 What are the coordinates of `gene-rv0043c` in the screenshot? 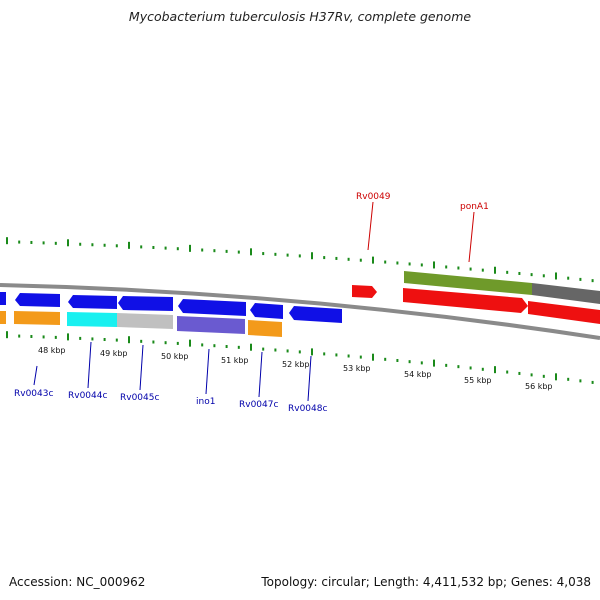 It's located at (37, 300).